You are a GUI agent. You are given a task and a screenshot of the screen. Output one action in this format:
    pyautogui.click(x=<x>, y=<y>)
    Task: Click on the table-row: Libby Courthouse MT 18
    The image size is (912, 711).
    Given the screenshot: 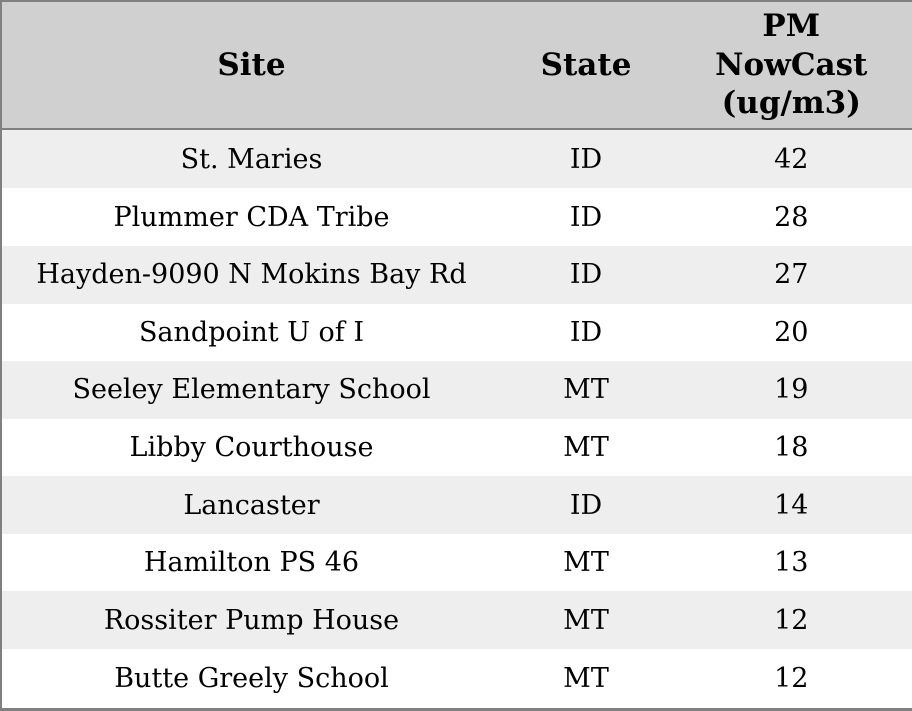 What is the action you would take?
    pyautogui.click(x=456, y=447)
    